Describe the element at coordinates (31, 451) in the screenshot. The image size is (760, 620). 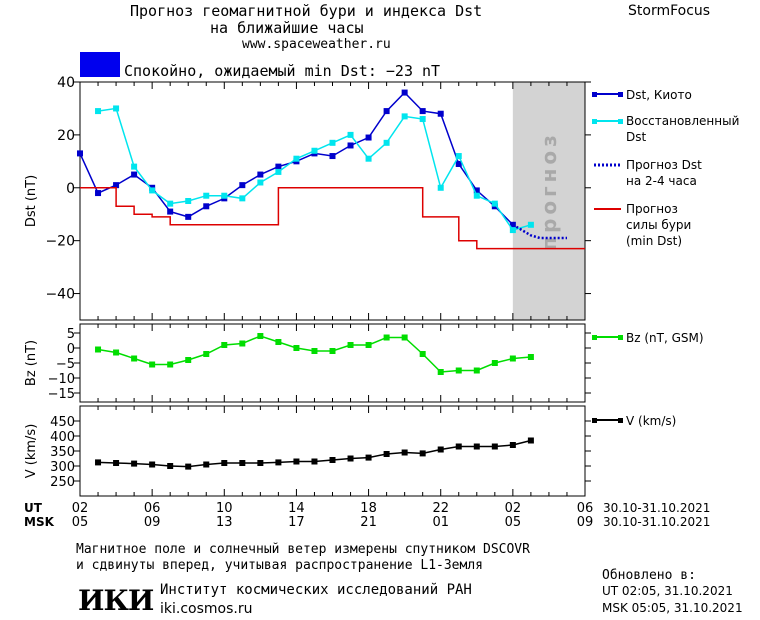
I see `v-axis-title: V (km/s)` at that location.